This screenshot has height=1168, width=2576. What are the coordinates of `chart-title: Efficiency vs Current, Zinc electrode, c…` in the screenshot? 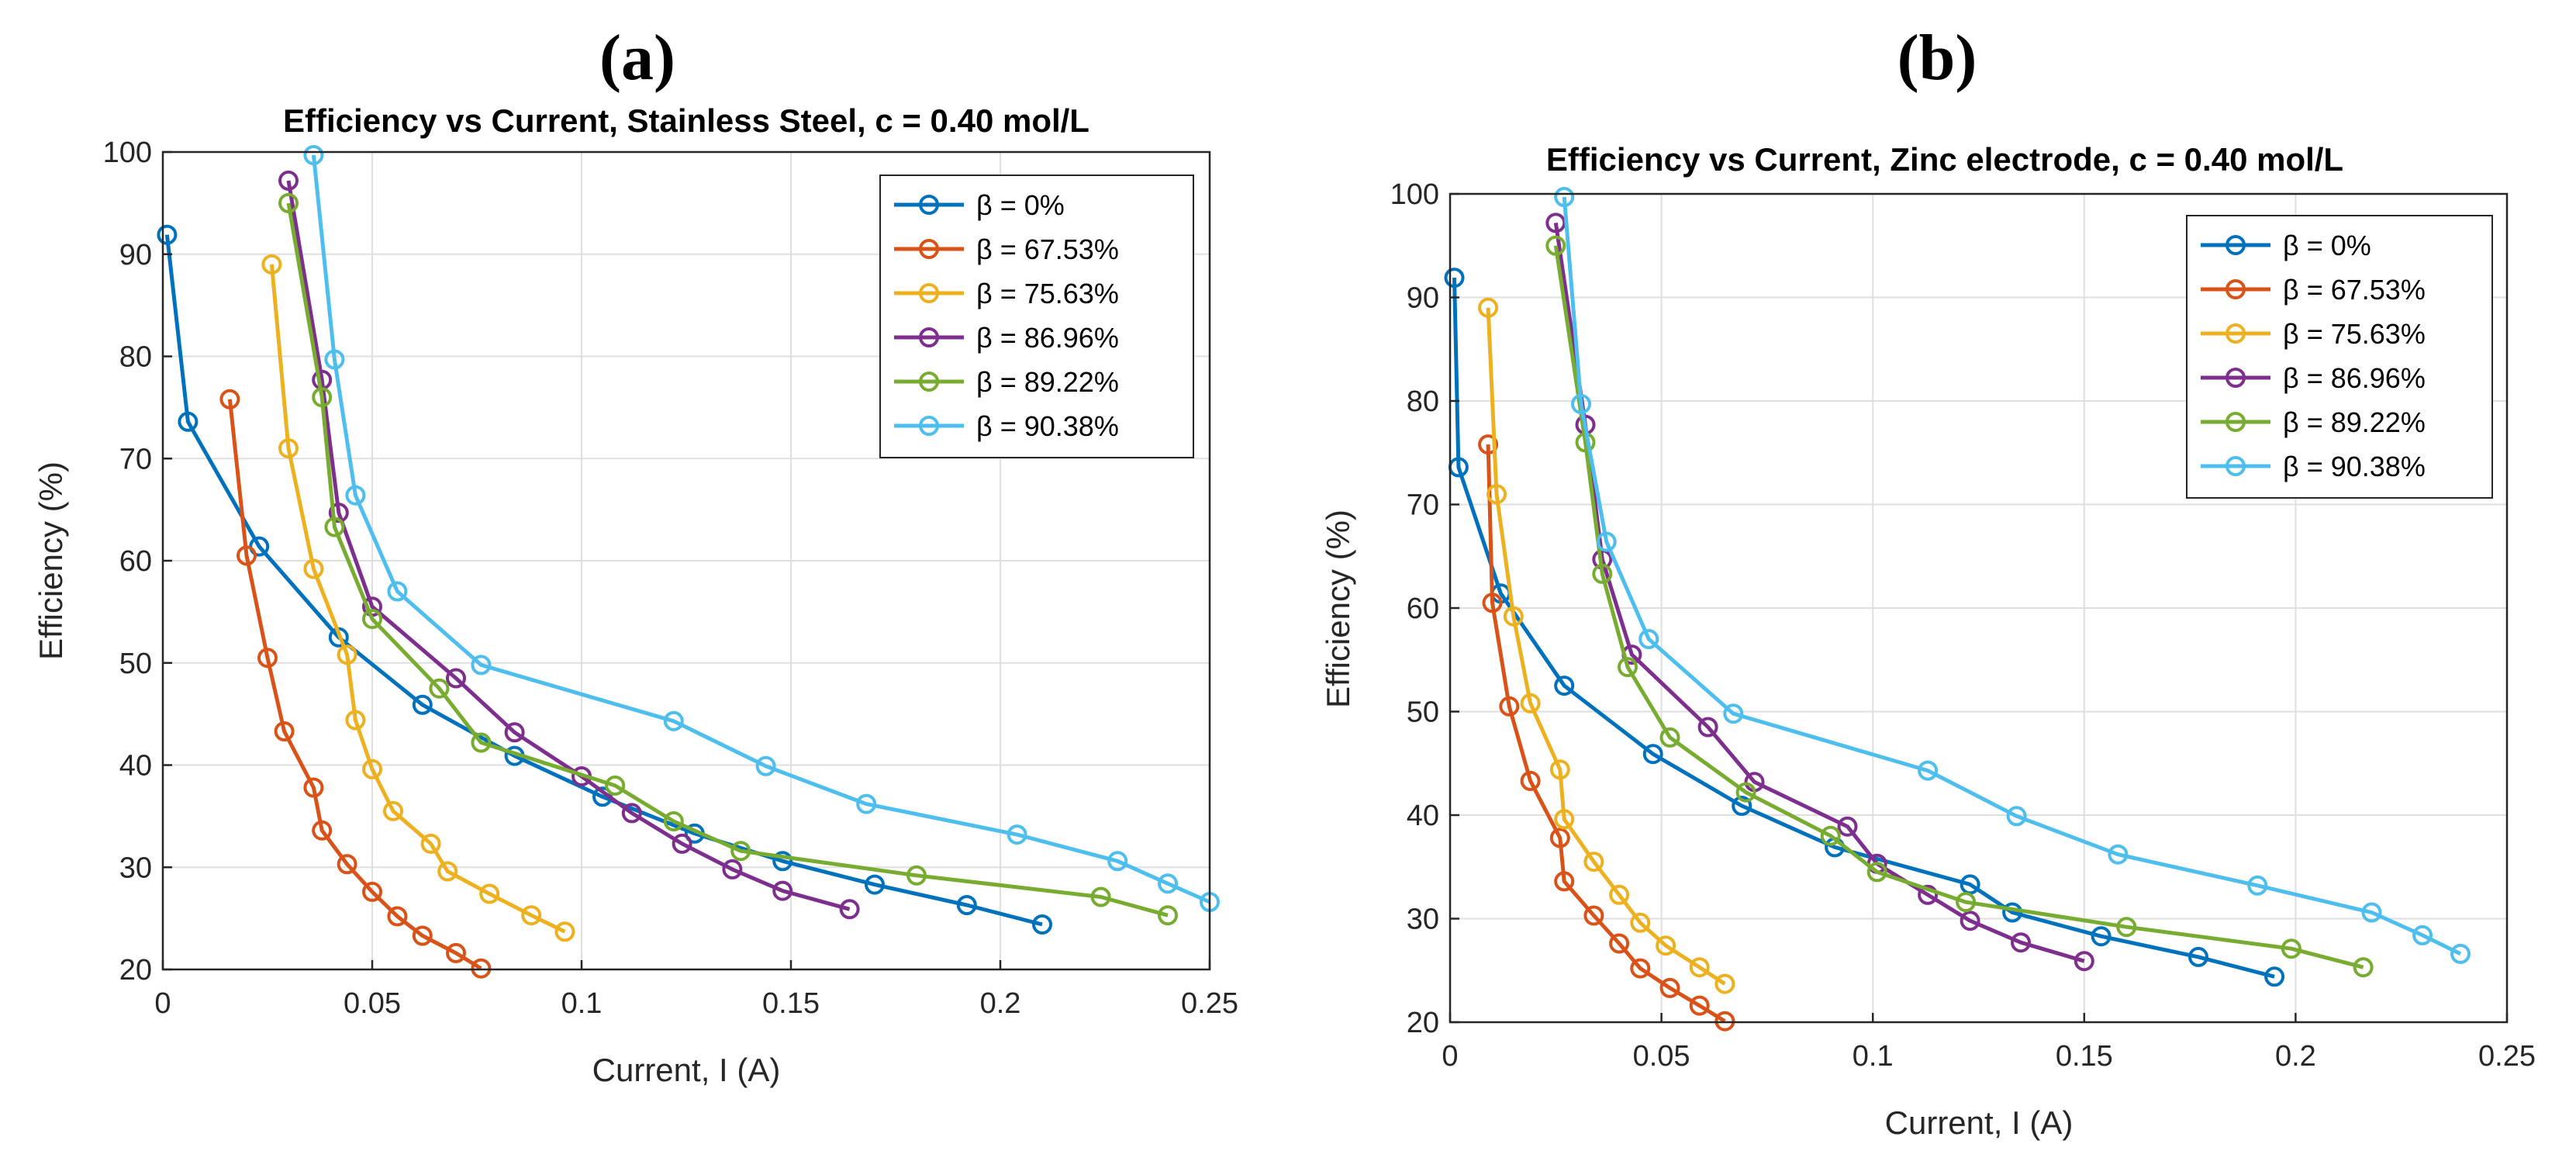 It's located at (1945, 159).